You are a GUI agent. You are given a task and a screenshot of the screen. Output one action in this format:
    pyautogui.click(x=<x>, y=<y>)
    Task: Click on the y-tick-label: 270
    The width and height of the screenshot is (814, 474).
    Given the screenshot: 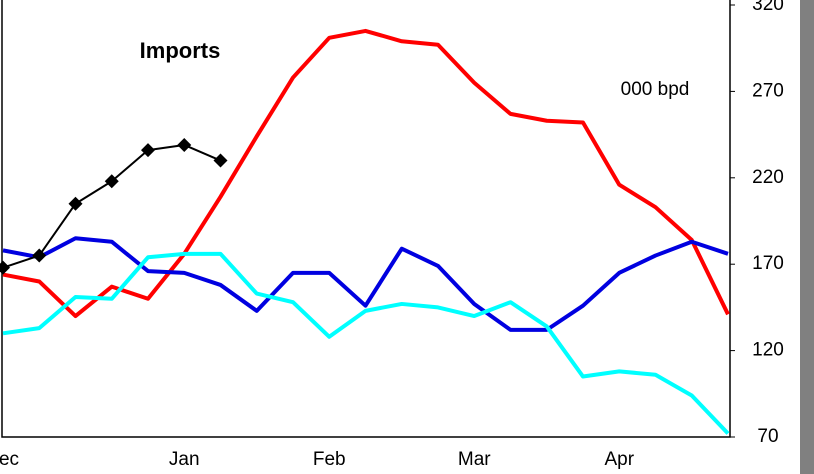 What is the action you would take?
    pyautogui.click(x=768, y=90)
    